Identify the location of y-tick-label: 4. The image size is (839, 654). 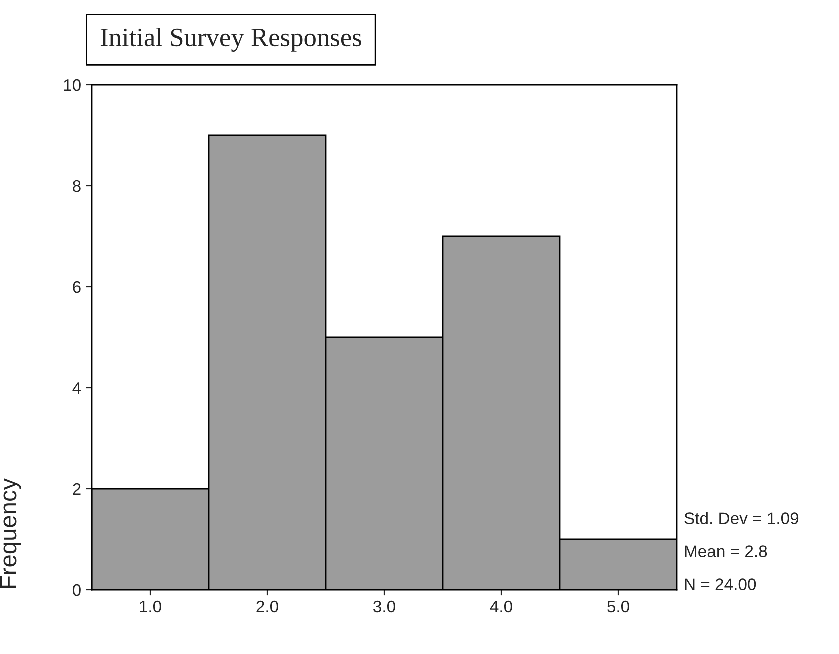
(77, 388).